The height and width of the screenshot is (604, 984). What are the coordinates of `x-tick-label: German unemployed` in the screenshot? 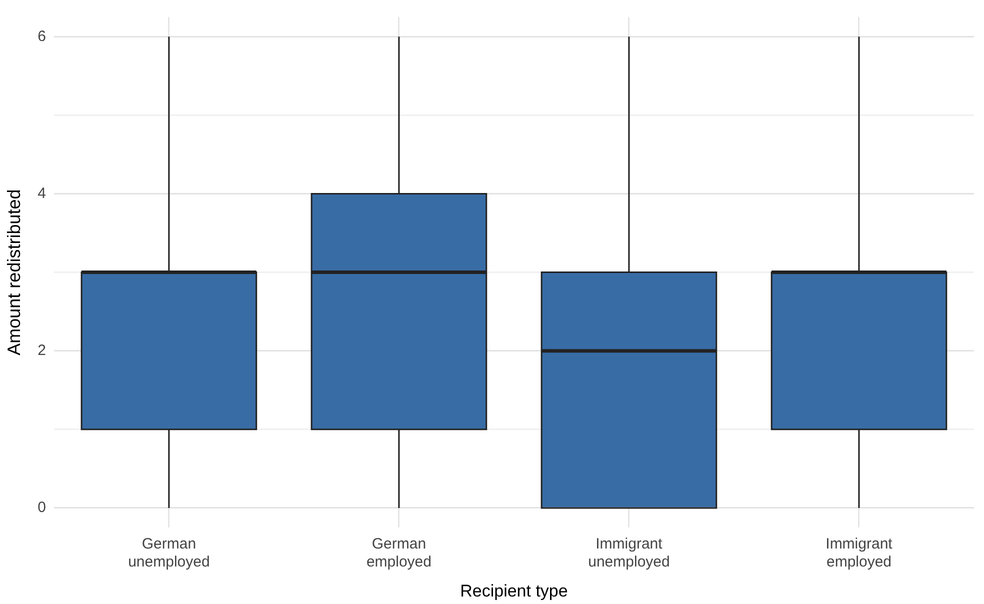 It's located at (169, 553).